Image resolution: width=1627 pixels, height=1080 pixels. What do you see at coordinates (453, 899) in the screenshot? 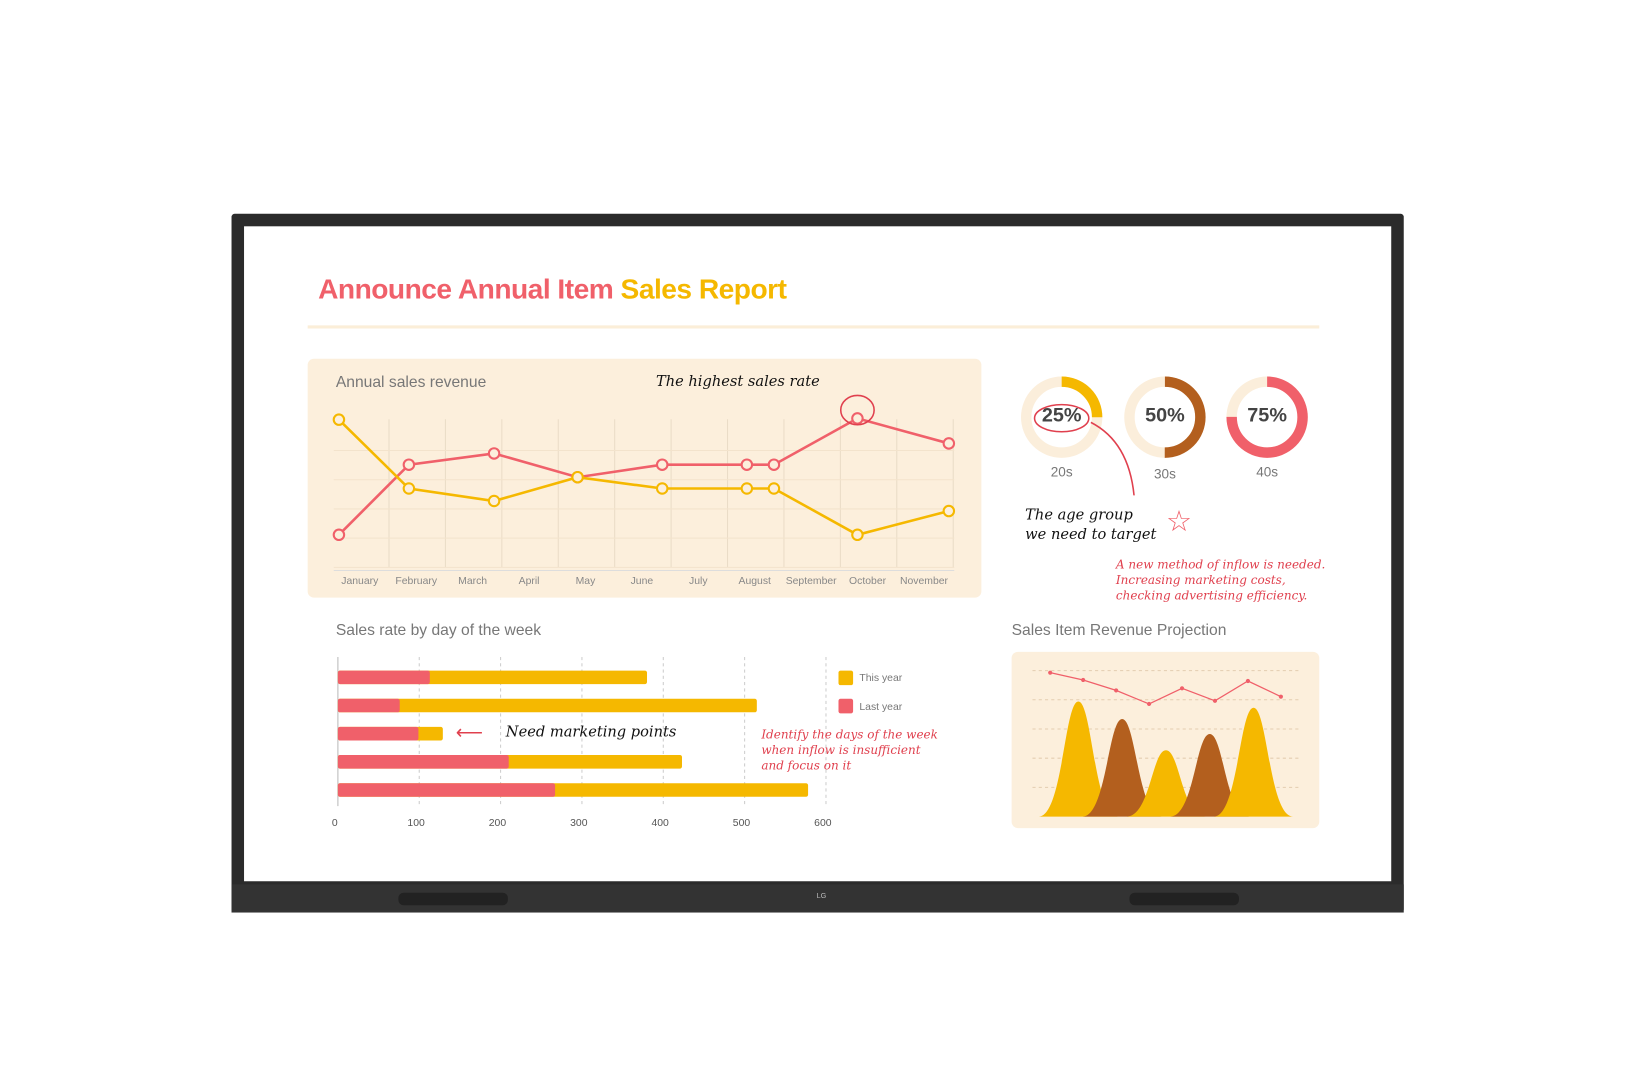
I see `speaker-grille-left` at bounding box center [453, 899].